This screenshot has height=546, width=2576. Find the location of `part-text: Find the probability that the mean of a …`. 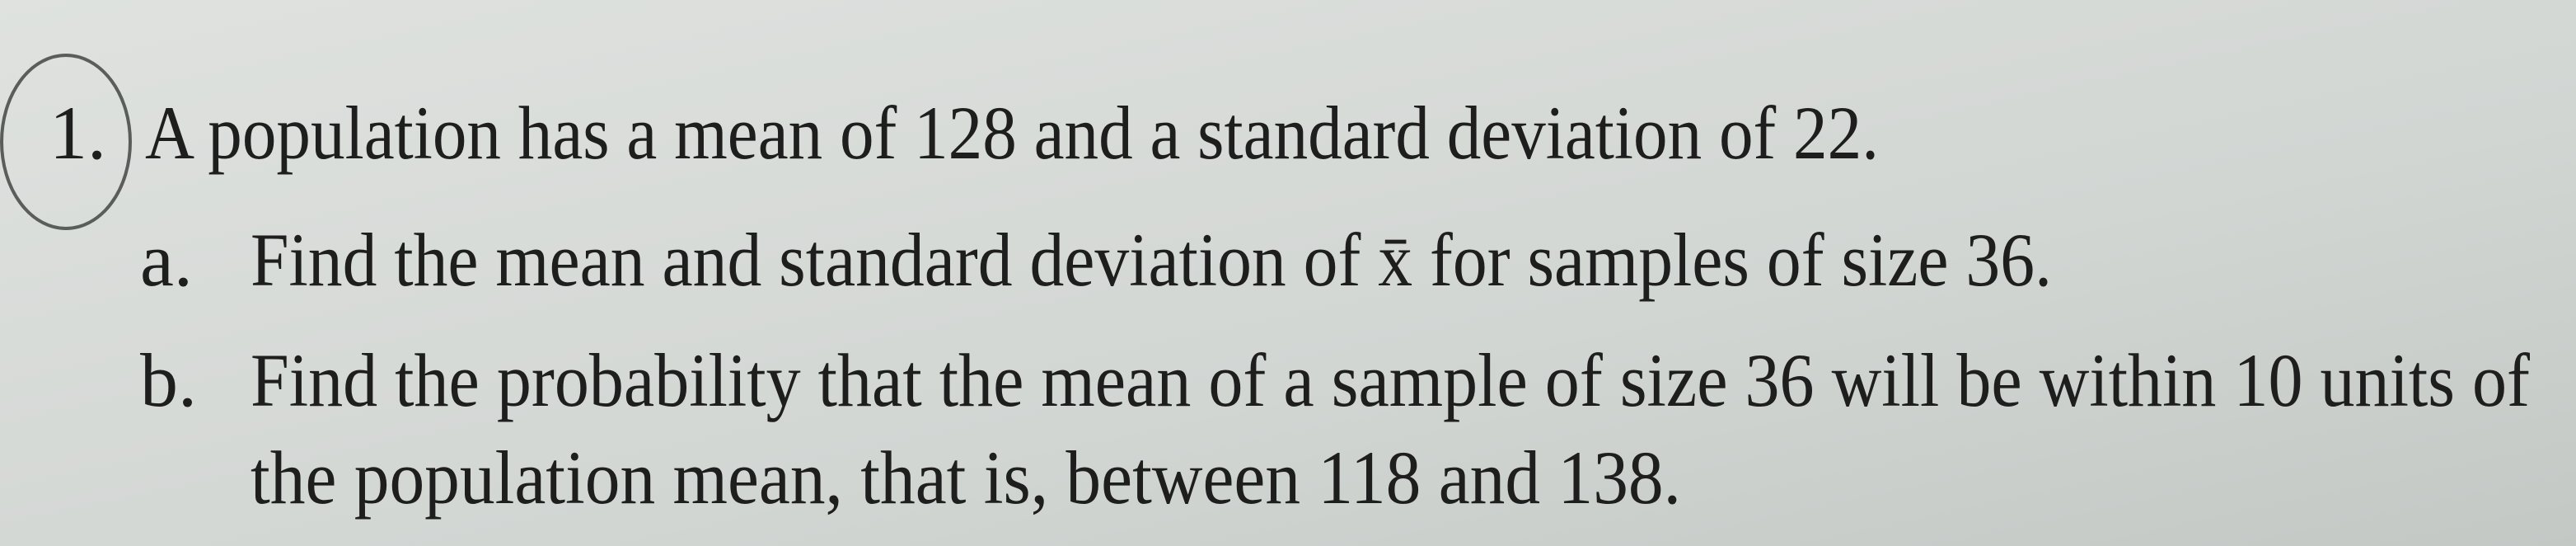

part-text: Find the probability that the mean of a … is located at coordinates (1390, 380).